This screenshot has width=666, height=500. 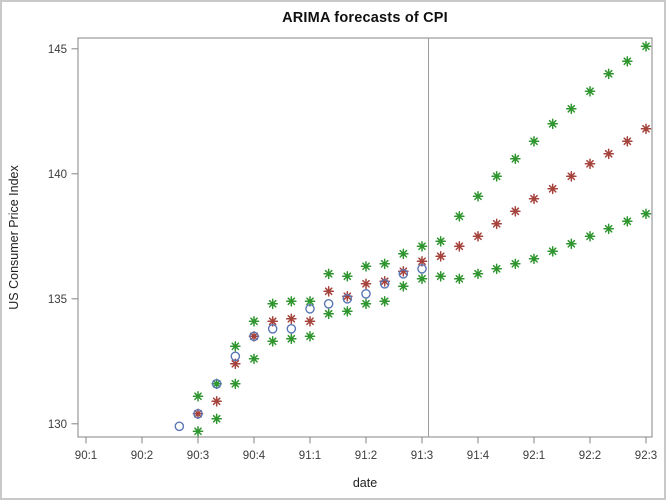 I want to click on y-axis: 130 135 140 145, so click(x=63, y=237).